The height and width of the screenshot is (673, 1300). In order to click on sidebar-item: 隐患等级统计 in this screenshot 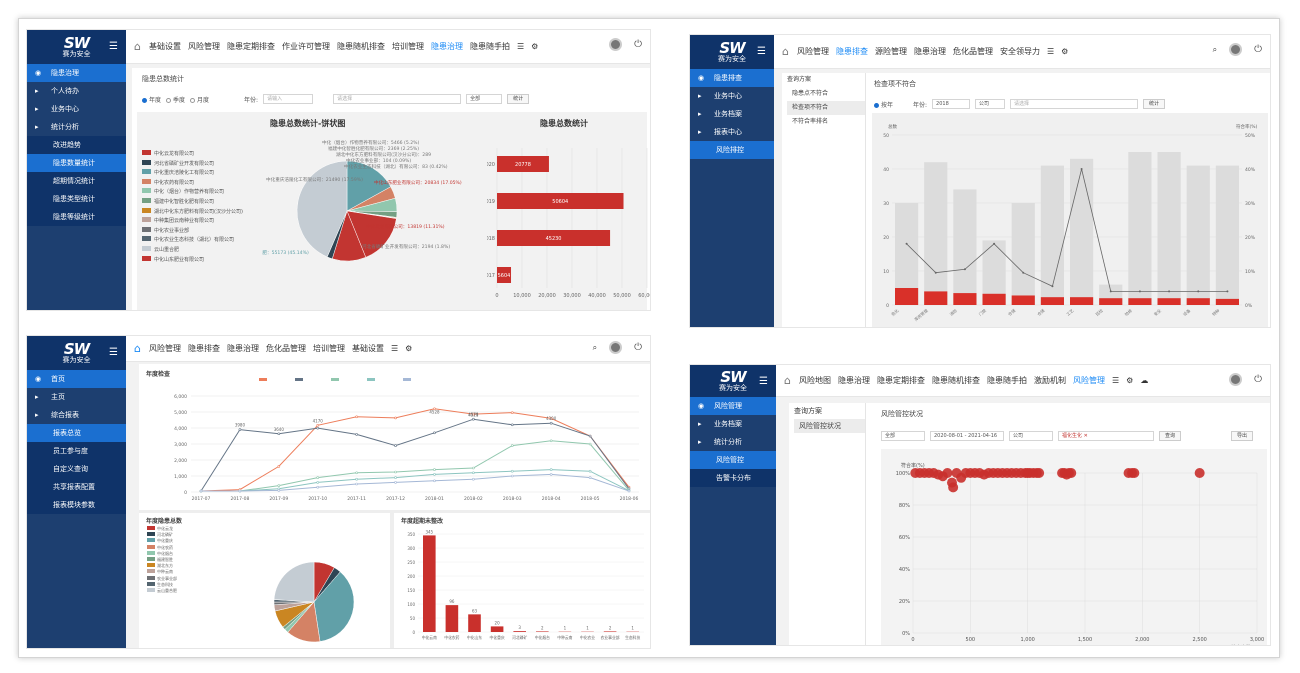, I will do `click(76, 217)`.